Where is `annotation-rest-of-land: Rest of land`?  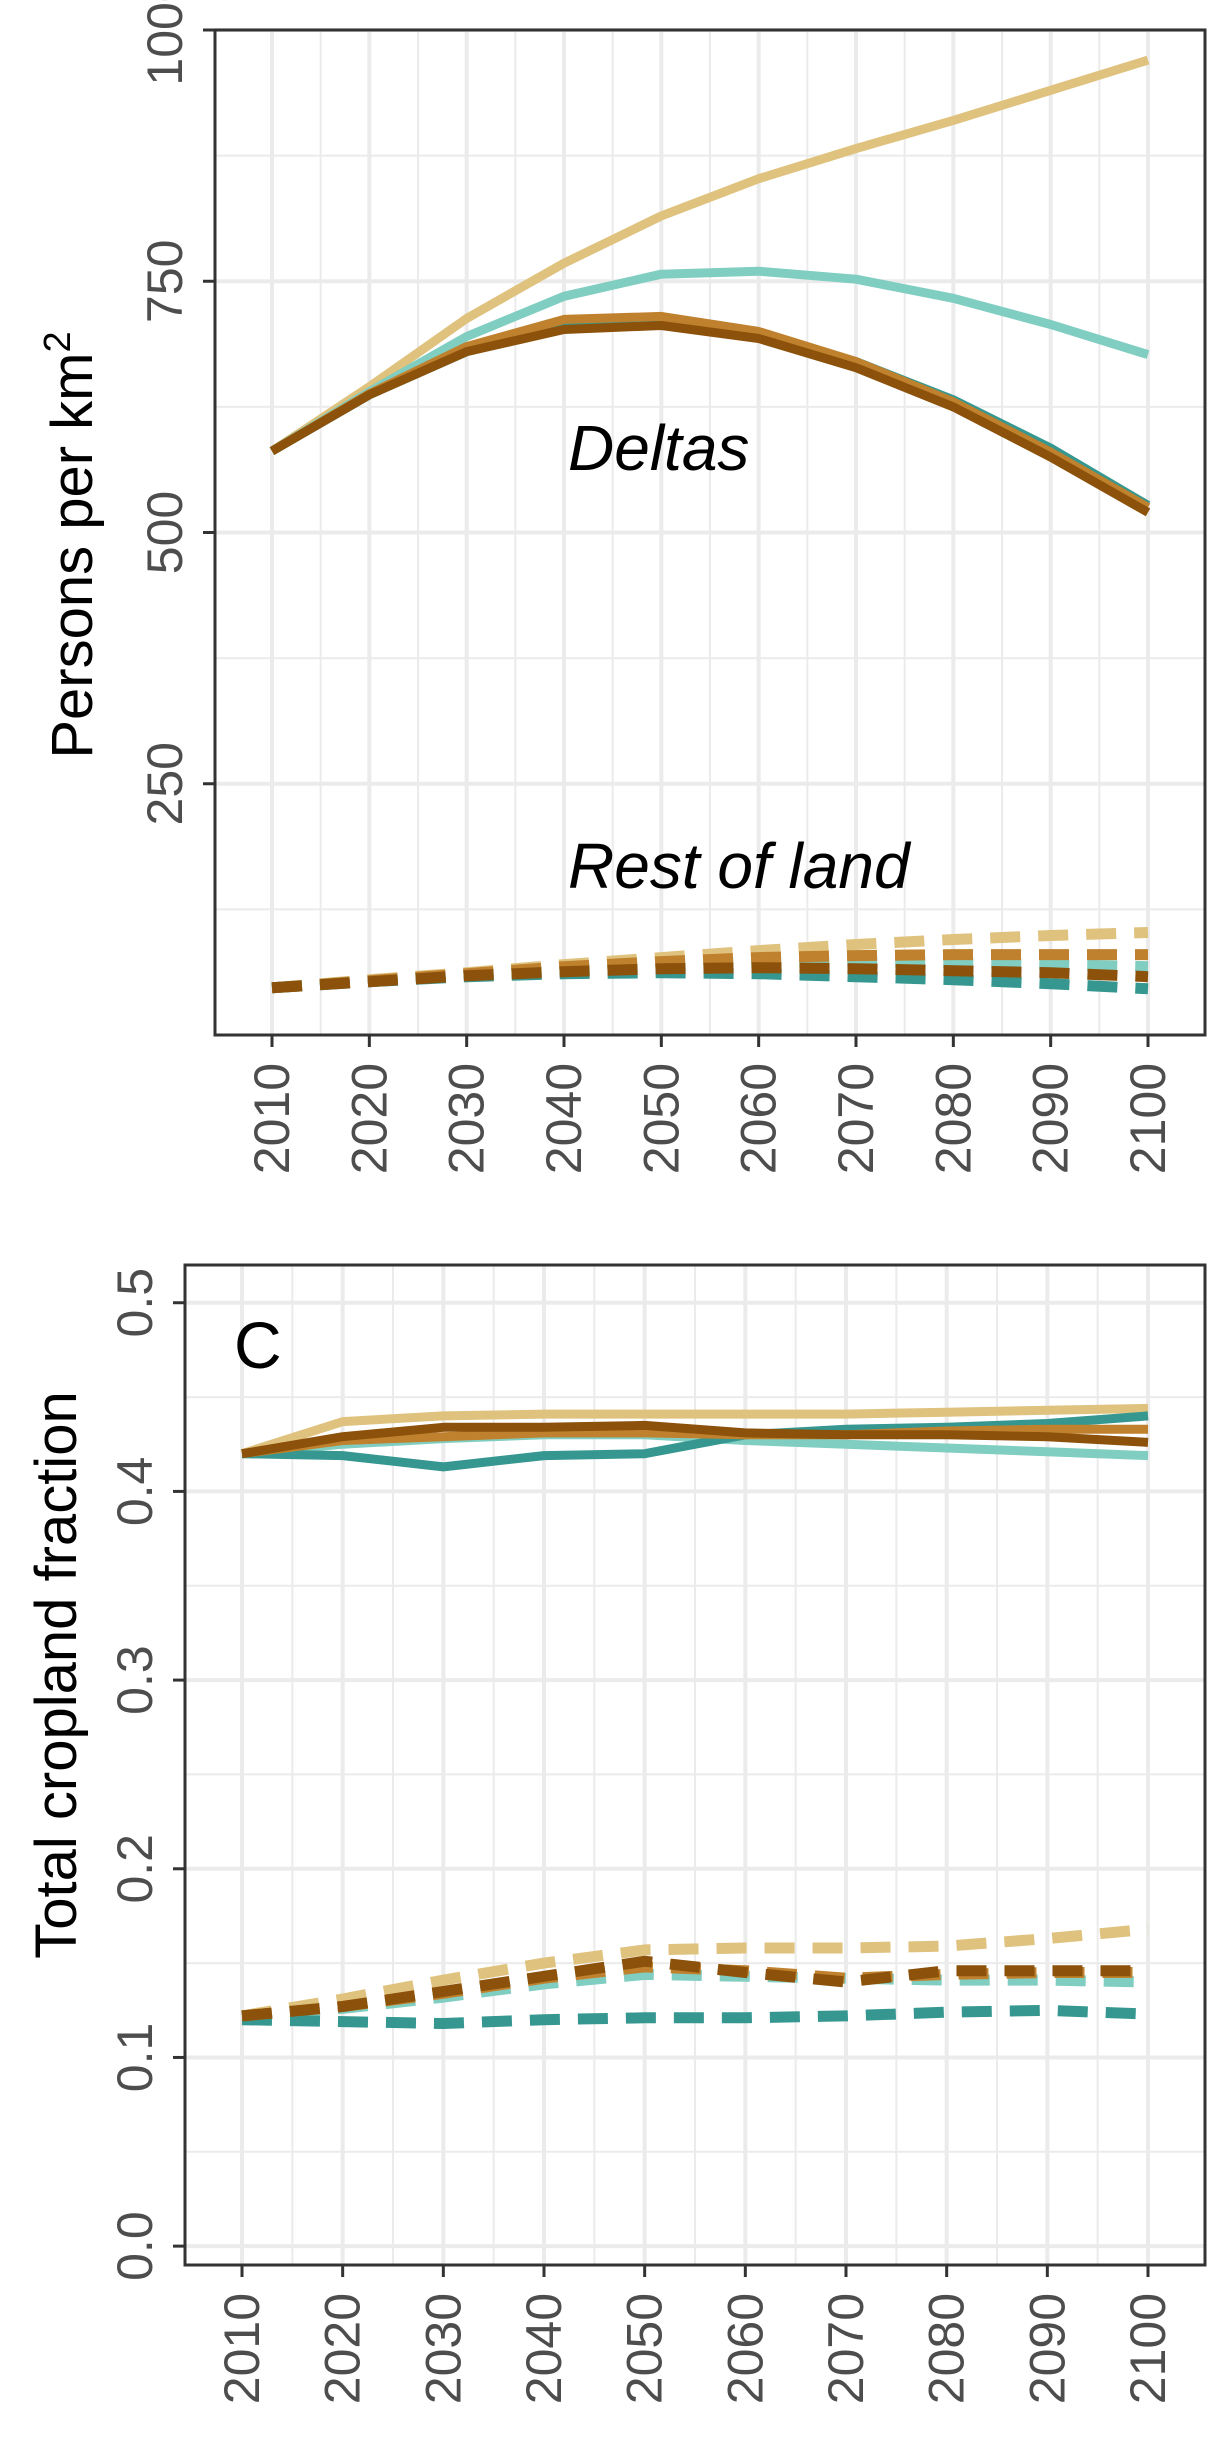
annotation-rest-of-land: Rest of land is located at coordinates (740, 866).